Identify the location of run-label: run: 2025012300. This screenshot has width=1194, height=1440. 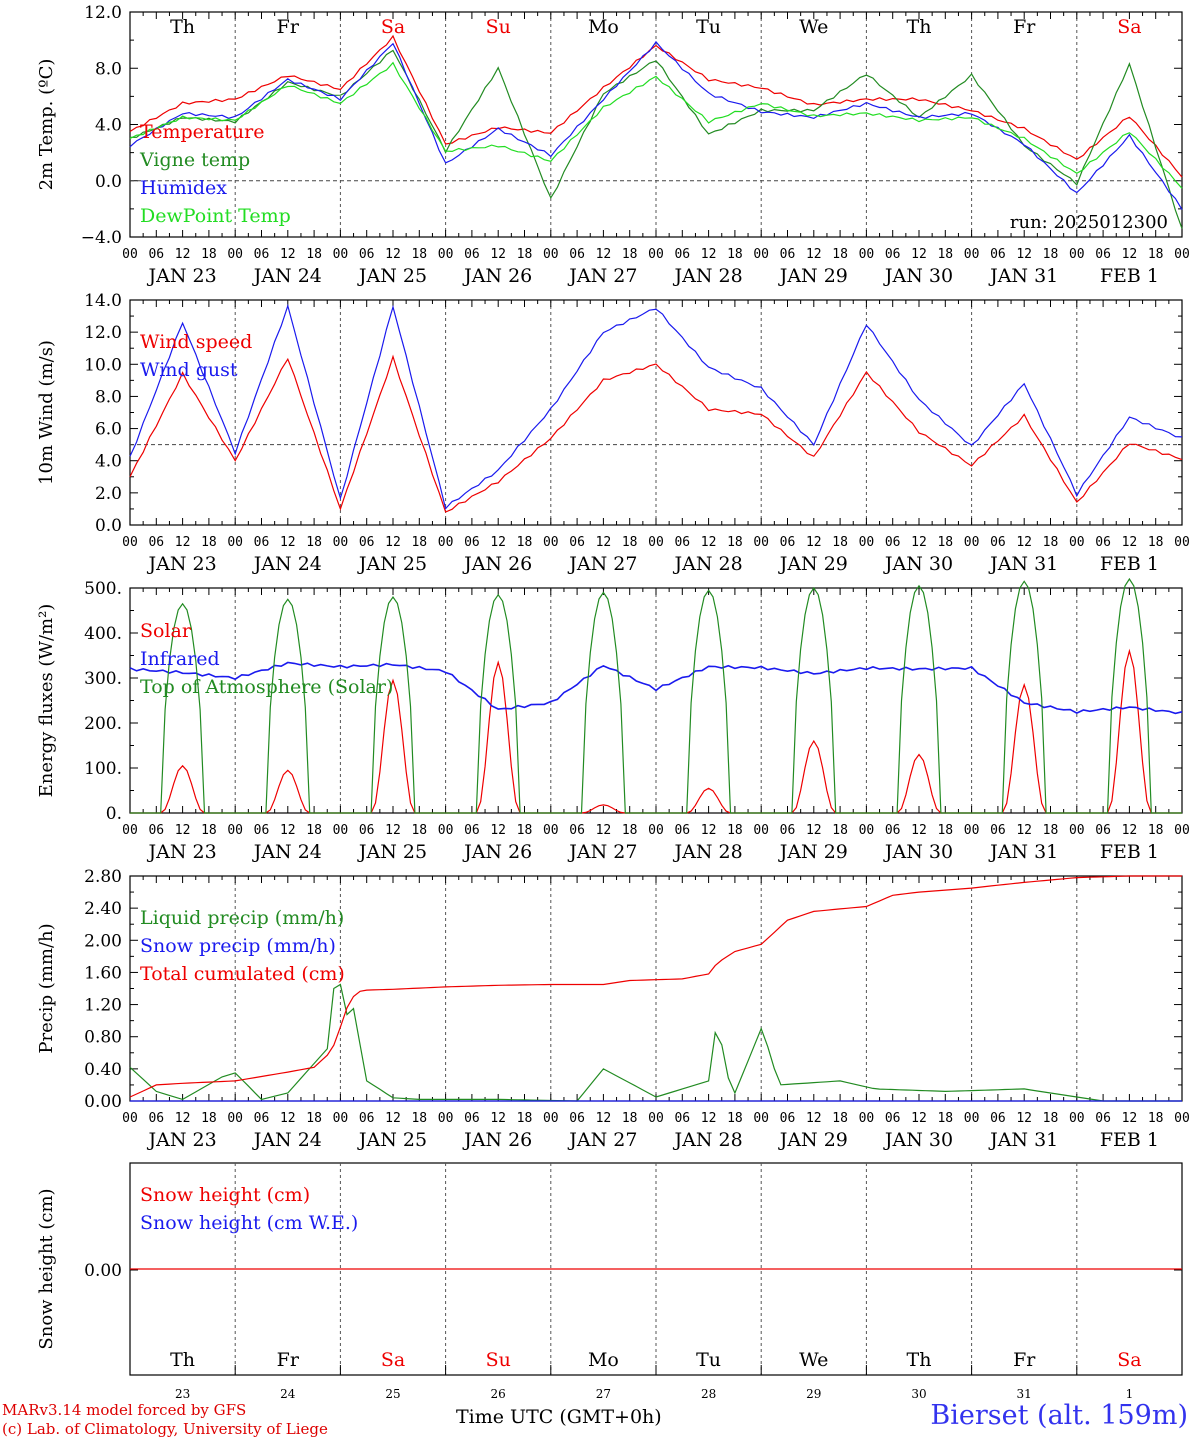
(1089, 222).